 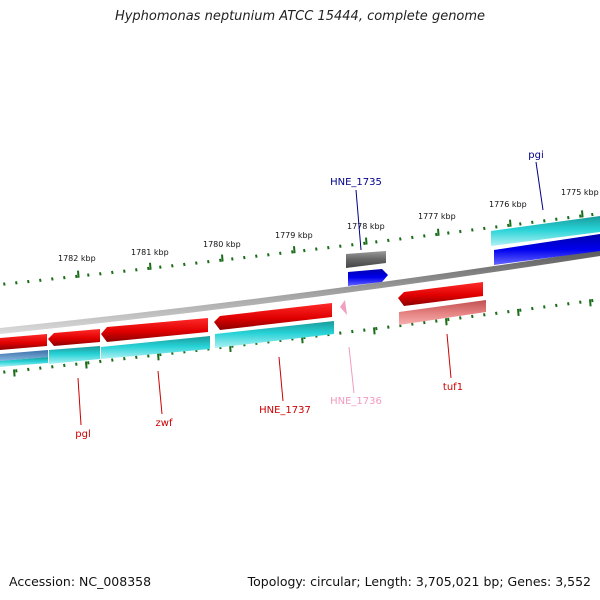 What do you see at coordinates (368, 277) in the screenshot?
I see `feature-hne1735-blue` at bounding box center [368, 277].